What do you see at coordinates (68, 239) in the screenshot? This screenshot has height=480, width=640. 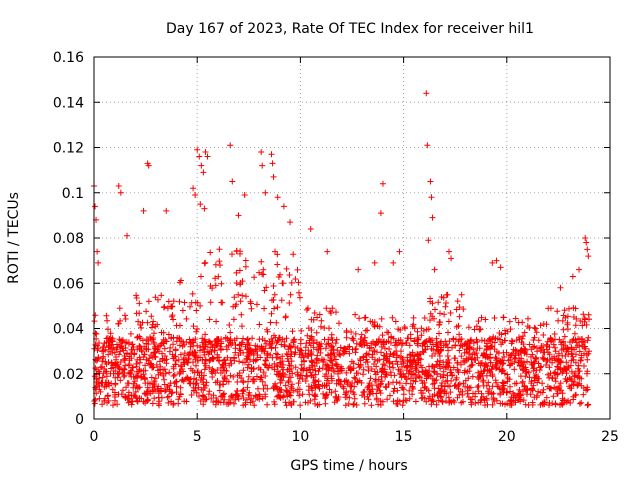 I see `y-tick-label: 0.08` at bounding box center [68, 239].